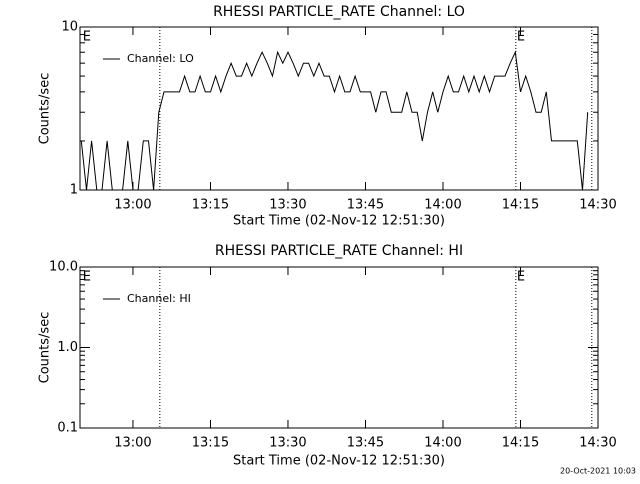  I want to click on y-tick-label: 10.0, so click(63, 267).